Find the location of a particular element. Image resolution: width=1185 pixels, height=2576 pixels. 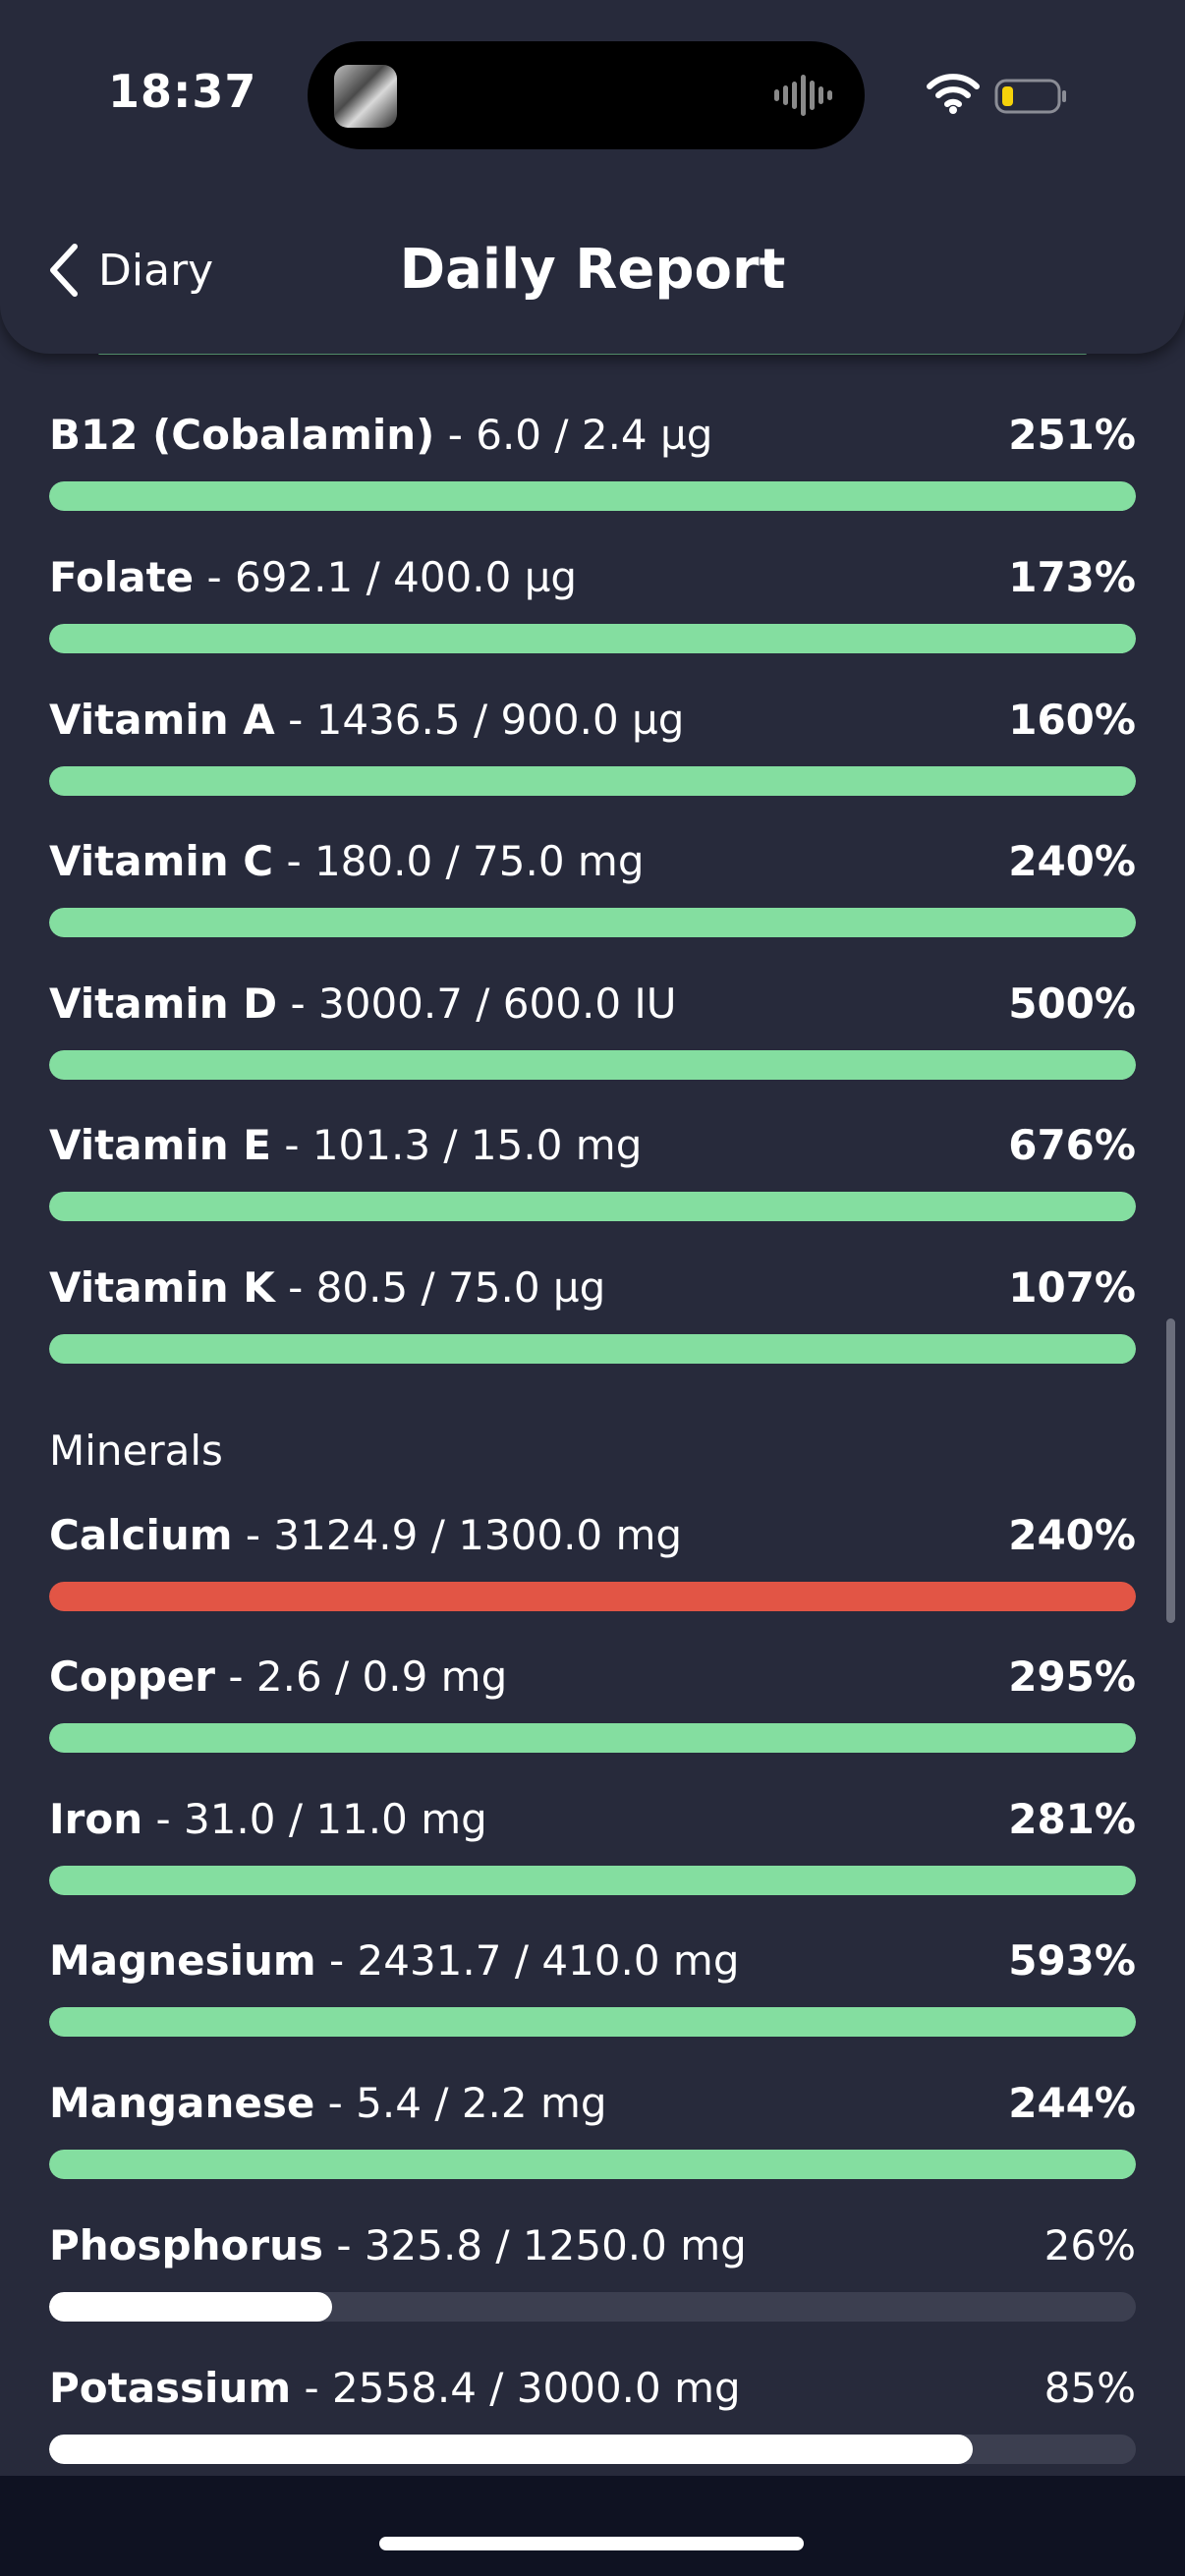

nutrient-amount: - 3124.9 / 1300.0 mg is located at coordinates (458, 1535).